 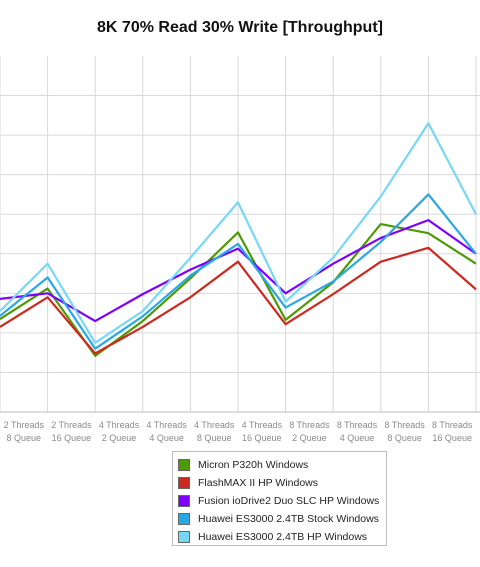 I want to click on legend-label: Micron P320h Windows, so click(x=253, y=465).